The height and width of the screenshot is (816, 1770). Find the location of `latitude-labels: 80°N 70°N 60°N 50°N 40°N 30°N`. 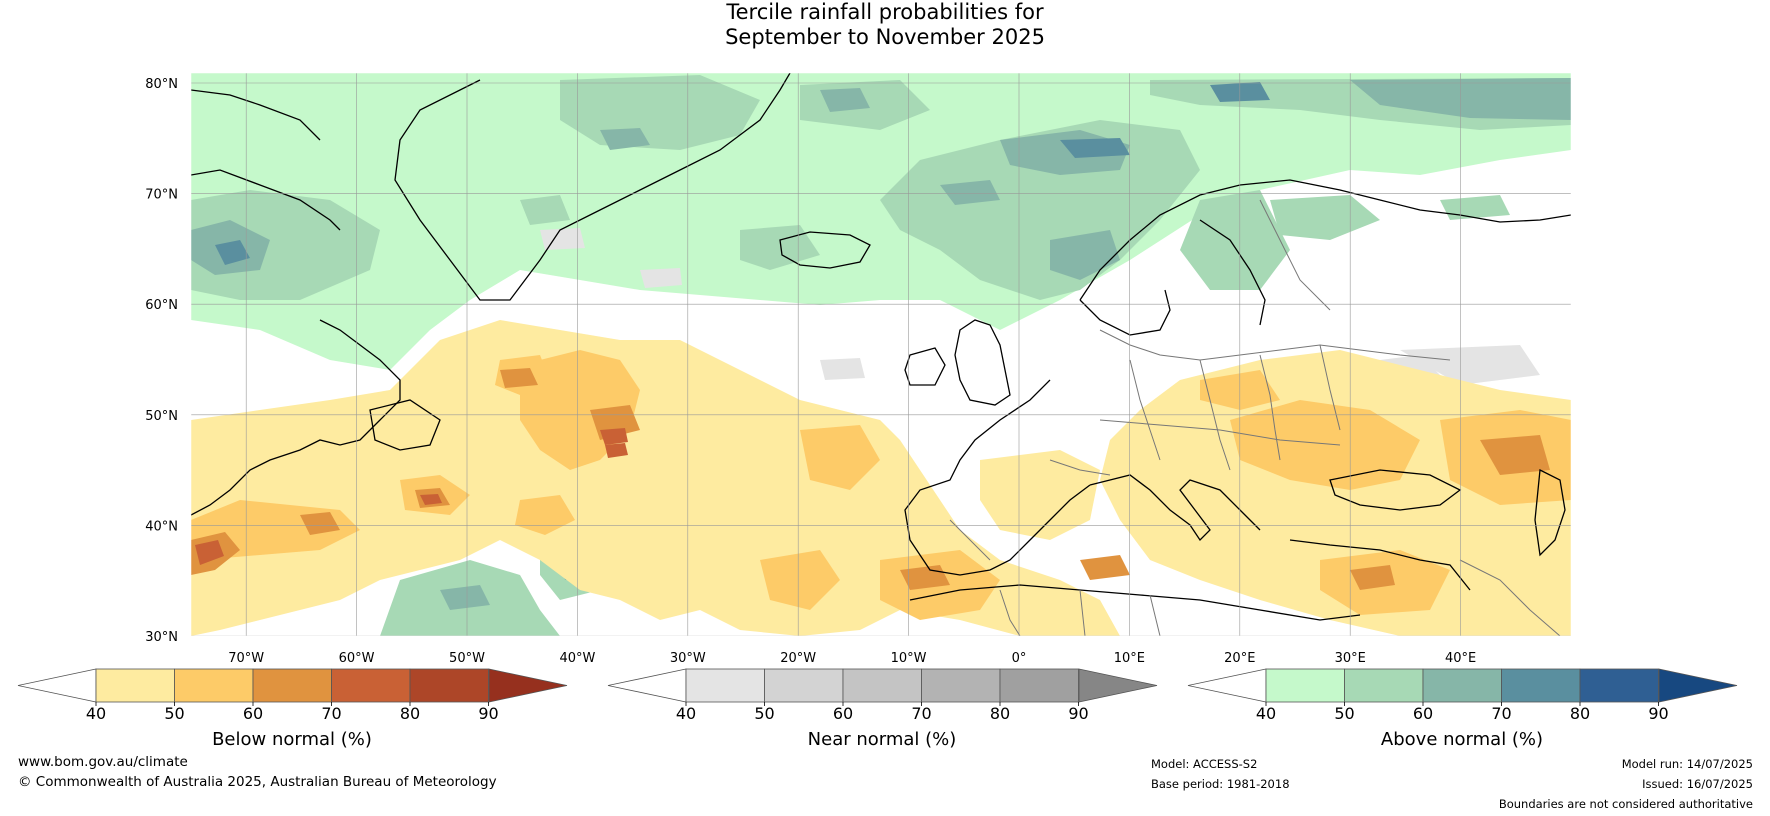

latitude-labels: 80°N 70°N 60°N 50°N 40°N 30°N is located at coordinates (161, 361).